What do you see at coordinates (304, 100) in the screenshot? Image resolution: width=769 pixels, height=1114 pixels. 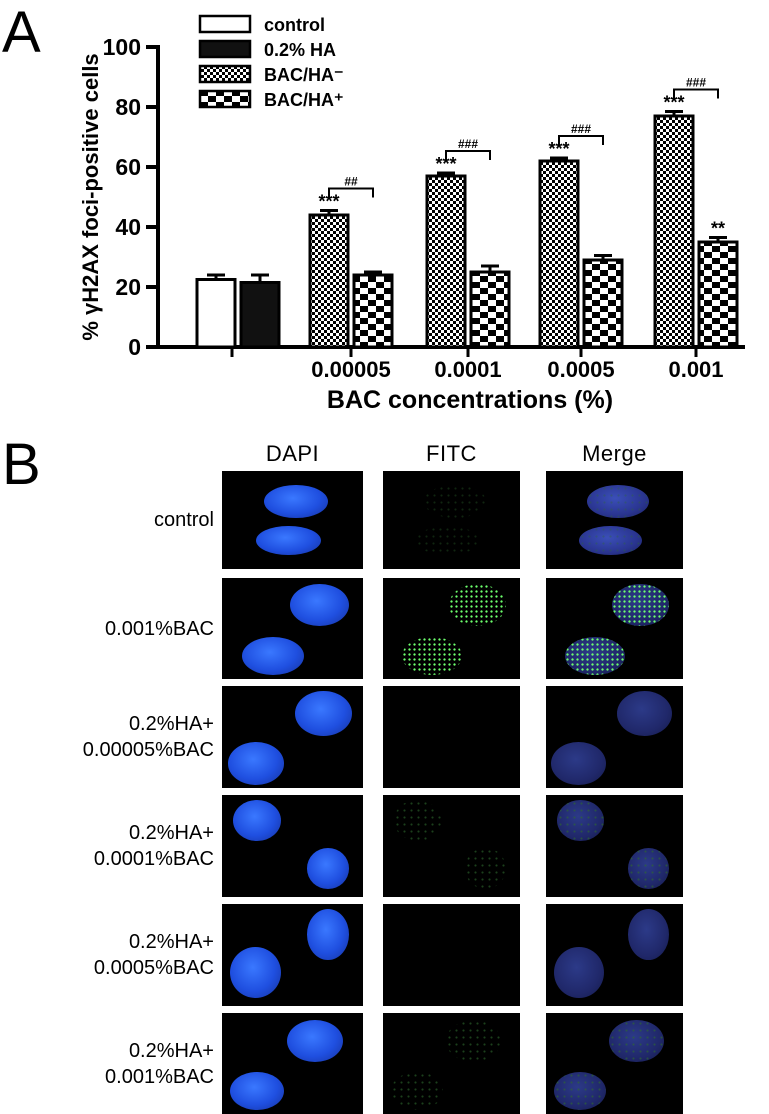 I see `legend-label: BAC/HA⁺` at bounding box center [304, 100].